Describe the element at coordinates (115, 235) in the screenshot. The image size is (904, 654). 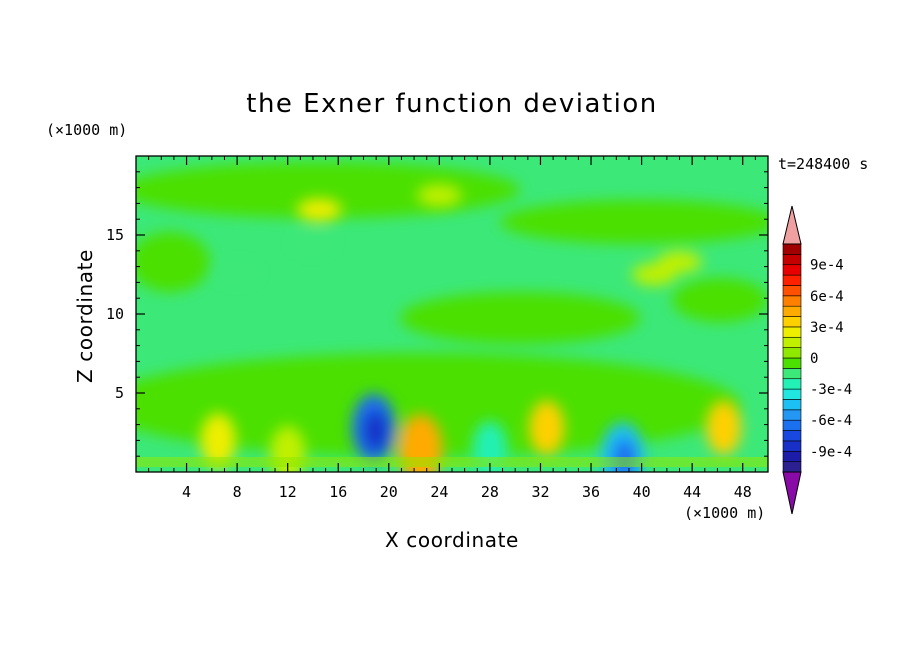
I see `y-tick-label: 15` at that location.